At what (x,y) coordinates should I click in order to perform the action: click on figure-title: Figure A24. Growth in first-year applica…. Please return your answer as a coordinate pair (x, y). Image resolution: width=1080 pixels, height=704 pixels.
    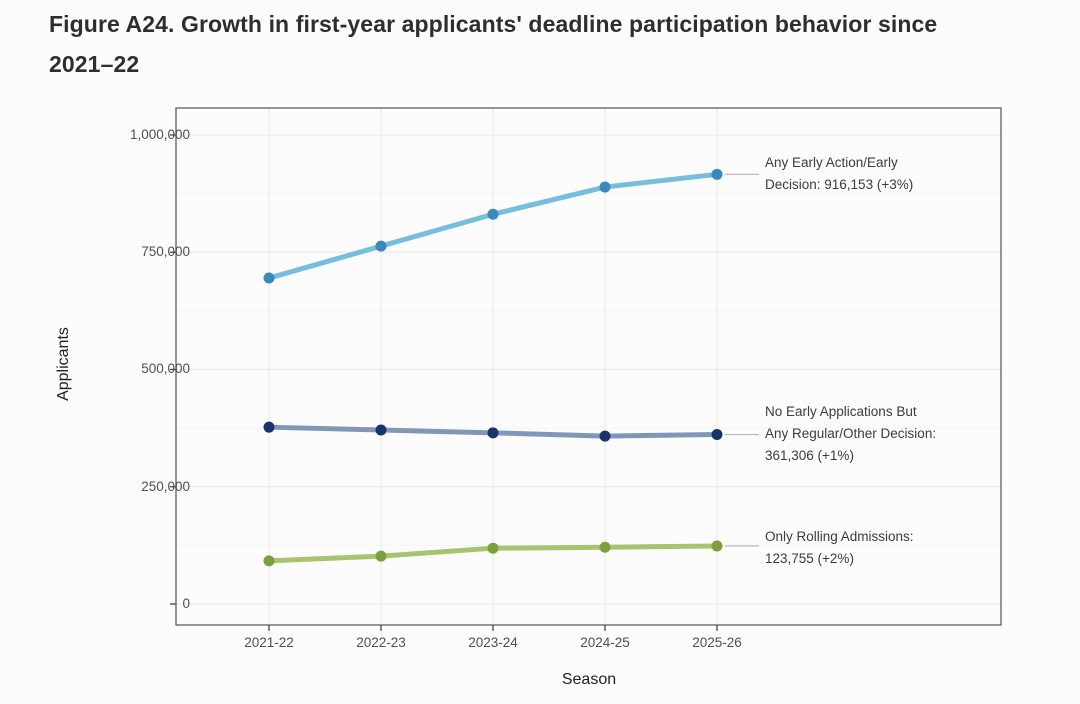
    Looking at the image, I should click on (529, 44).